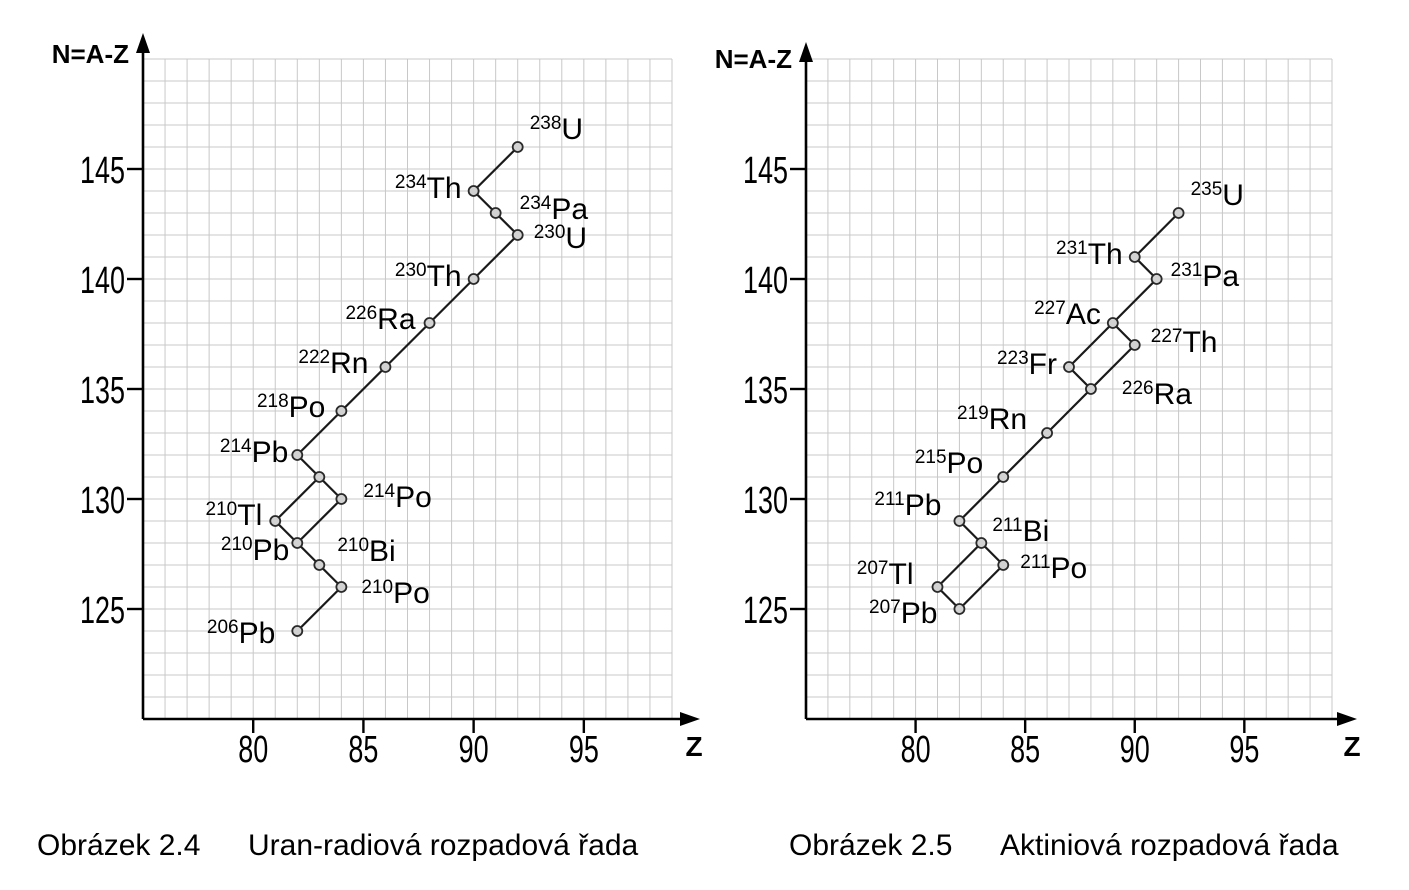 This screenshot has width=1409, height=890. What do you see at coordinates (443, 846) in the screenshot?
I see `caption-title-uranium-radium: Uran-radiová rozpadová řada` at bounding box center [443, 846].